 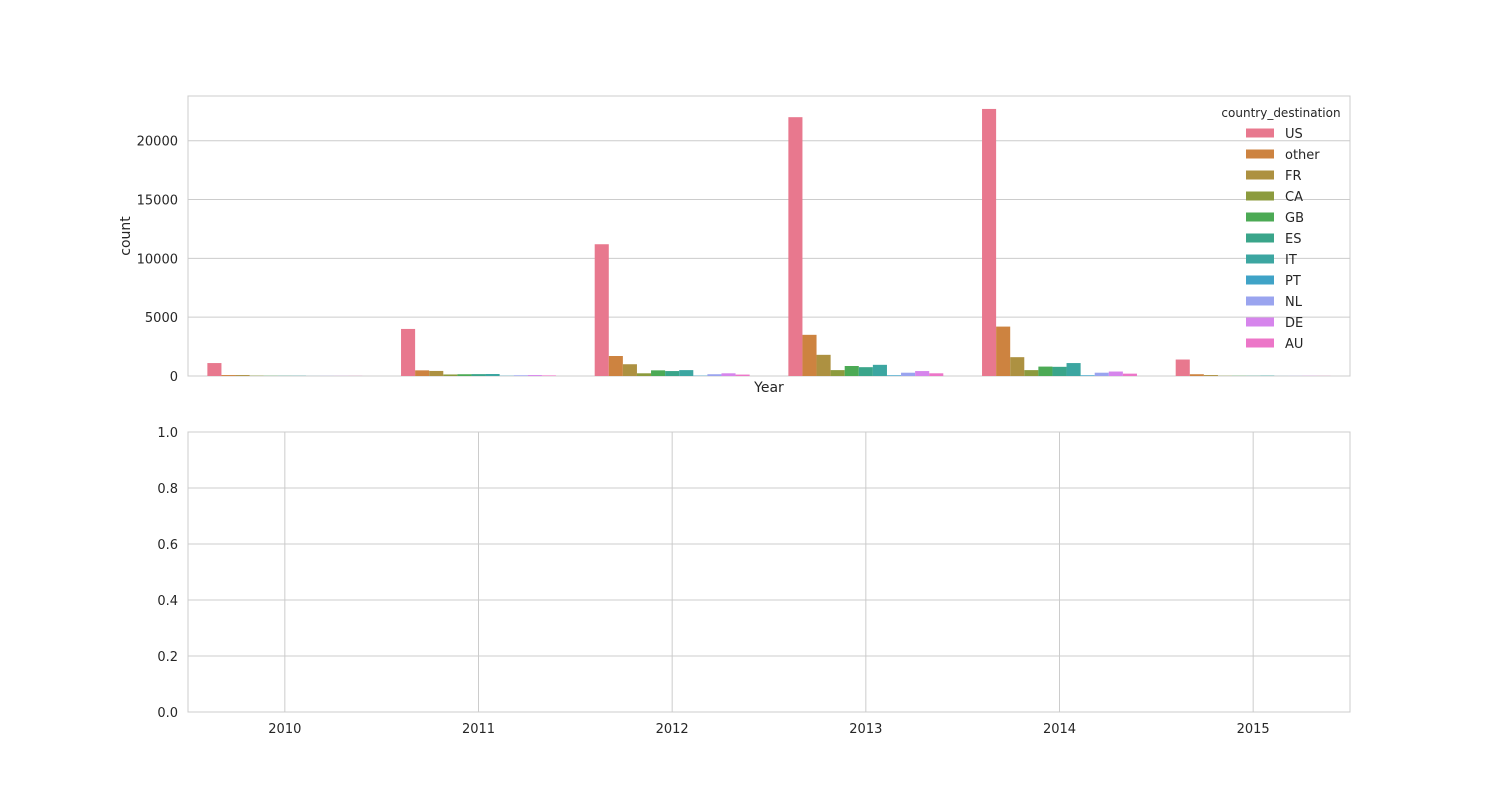 What do you see at coordinates (742, 375) in the screenshot?
I see `bar-AU-2012` at bounding box center [742, 375].